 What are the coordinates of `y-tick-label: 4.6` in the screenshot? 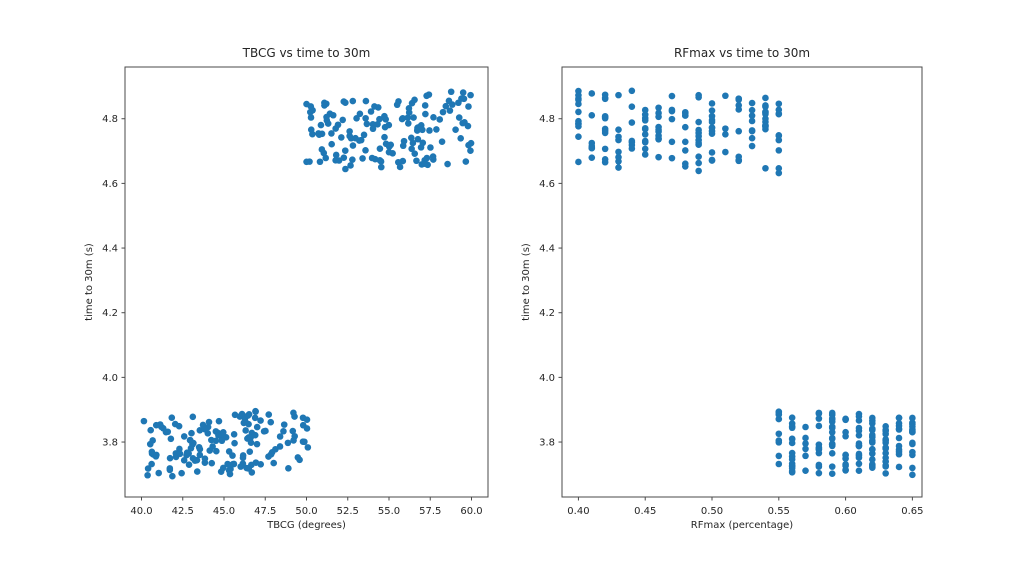 It's located at (547, 184).